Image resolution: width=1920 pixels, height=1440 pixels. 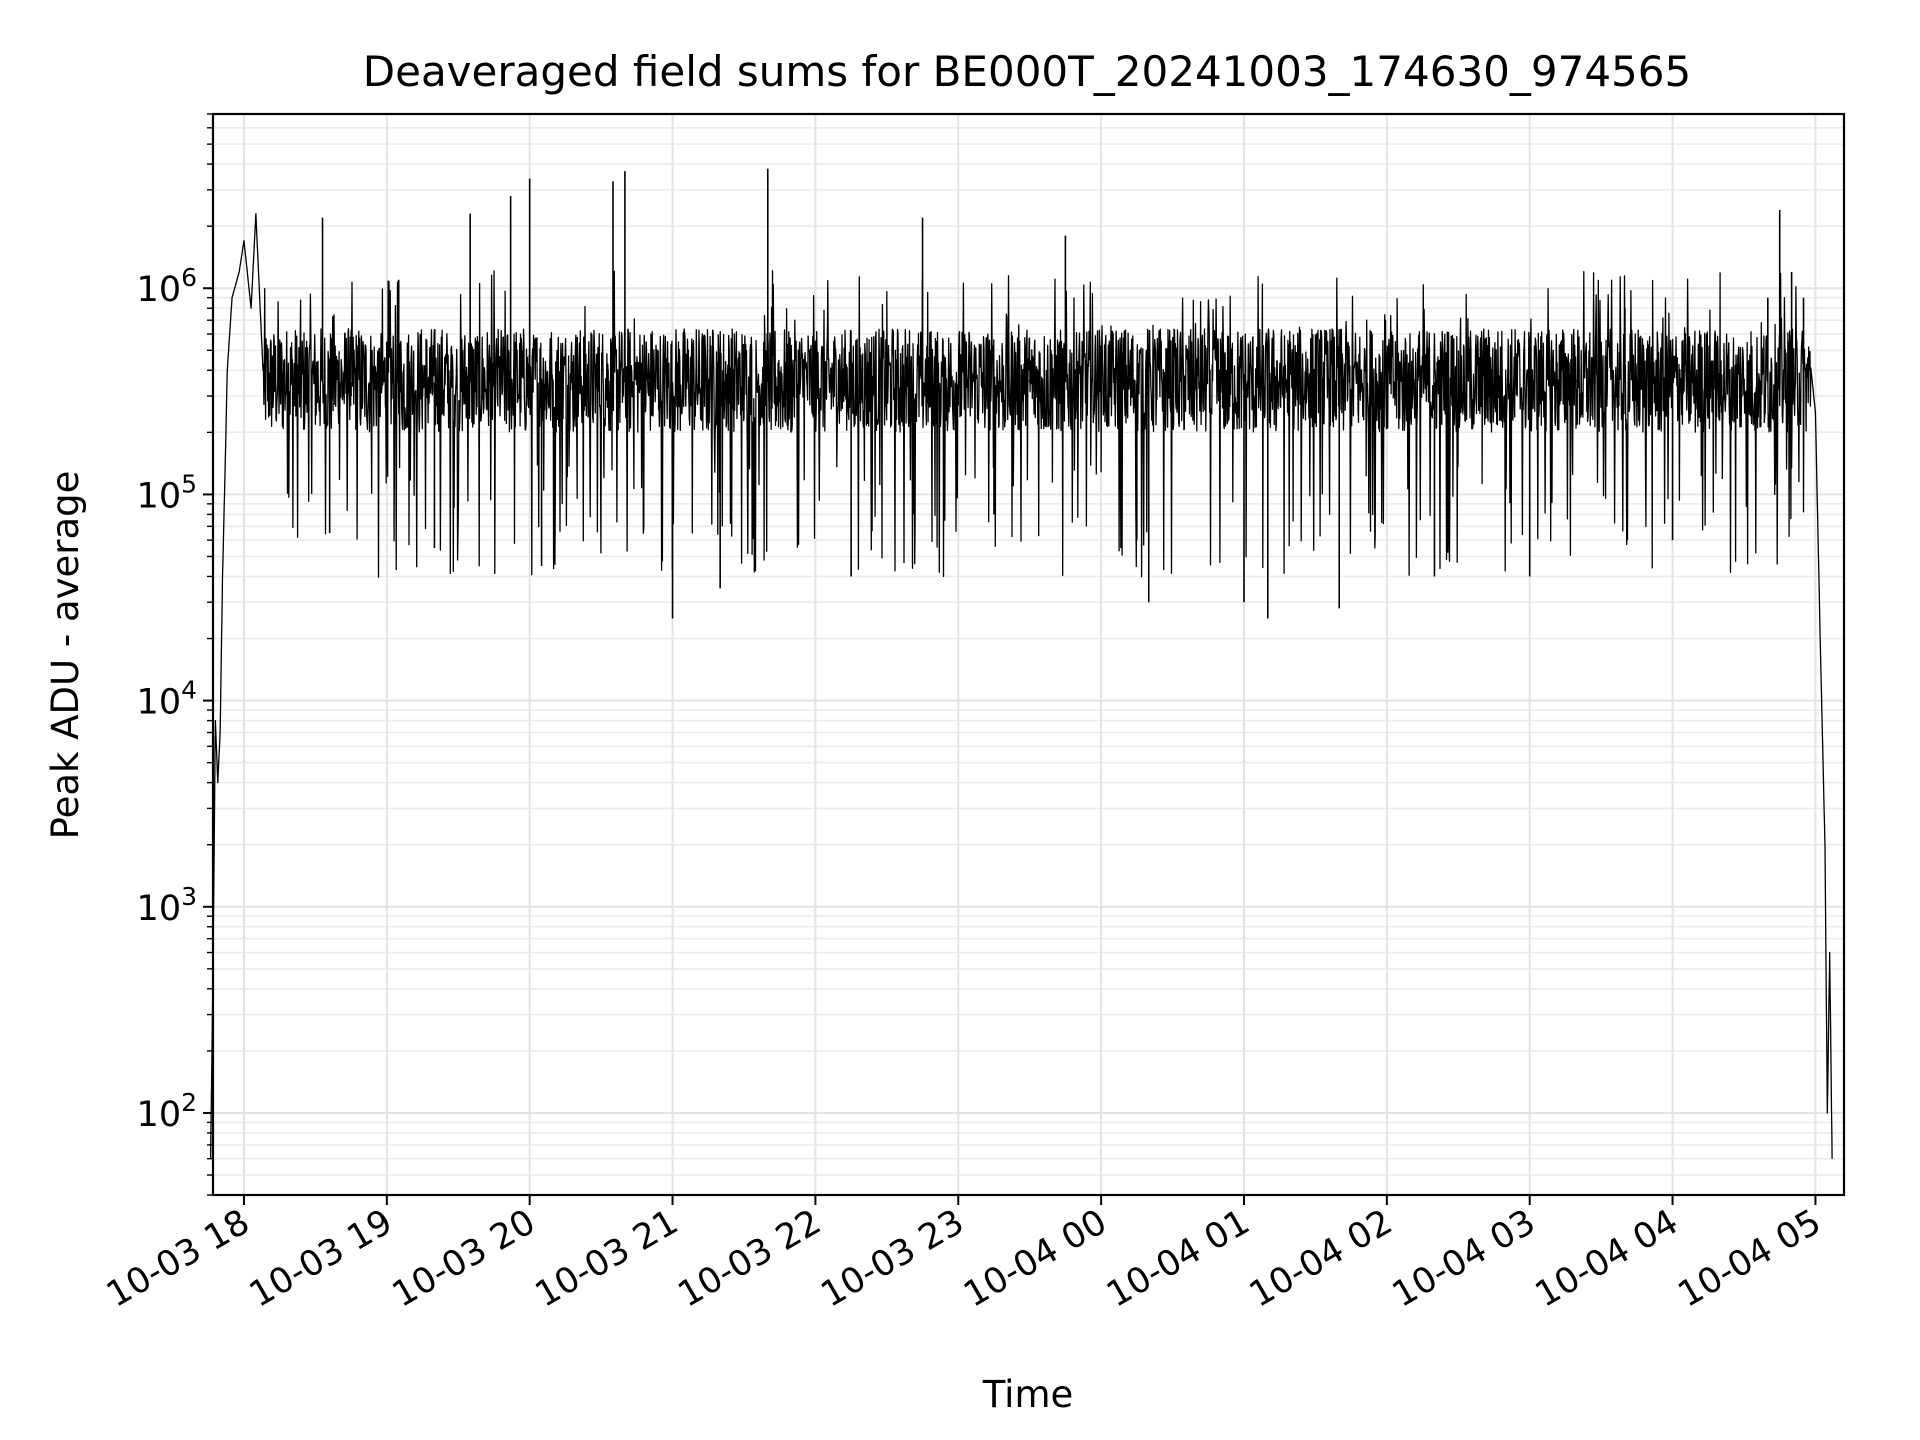 What do you see at coordinates (189, 690) in the screenshot?
I see `y-tick-exponent: 4` at bounding box center [189, 690].